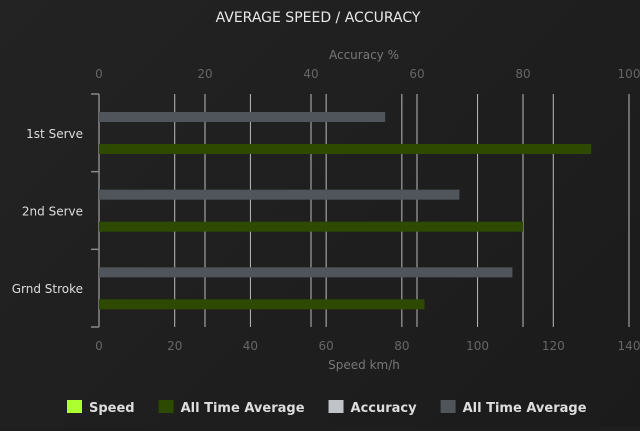  I want to click on bottom-tick-label: 100, so click(477, 346).